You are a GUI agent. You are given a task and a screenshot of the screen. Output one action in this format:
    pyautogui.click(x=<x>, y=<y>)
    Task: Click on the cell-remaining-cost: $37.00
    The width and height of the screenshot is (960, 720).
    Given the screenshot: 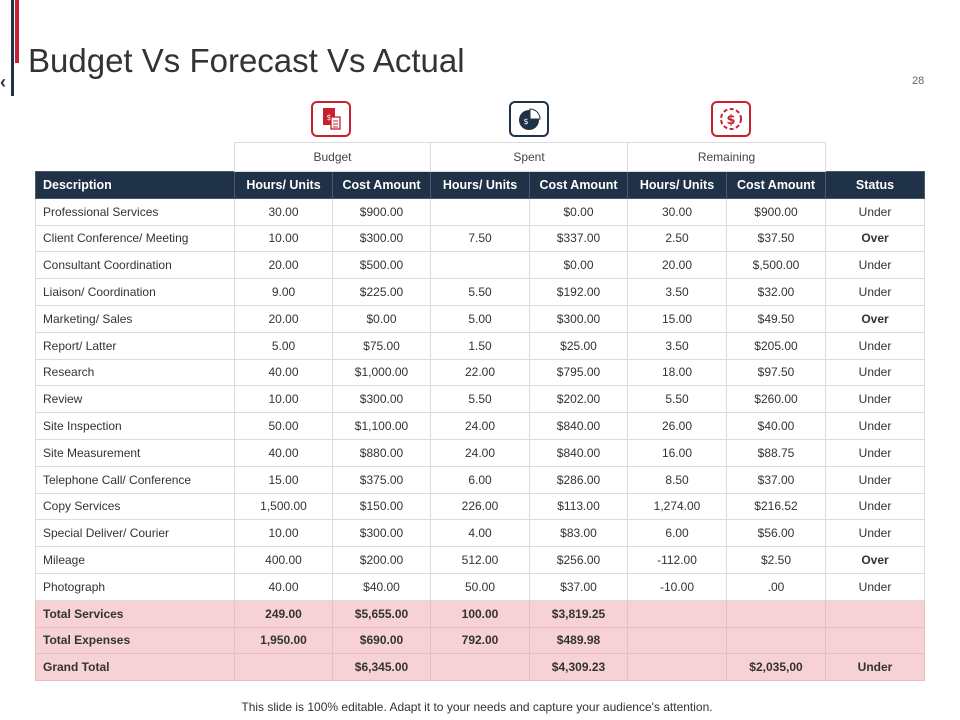 What is the action you would take?
    pyautogui.click(x=776, y=479)
    